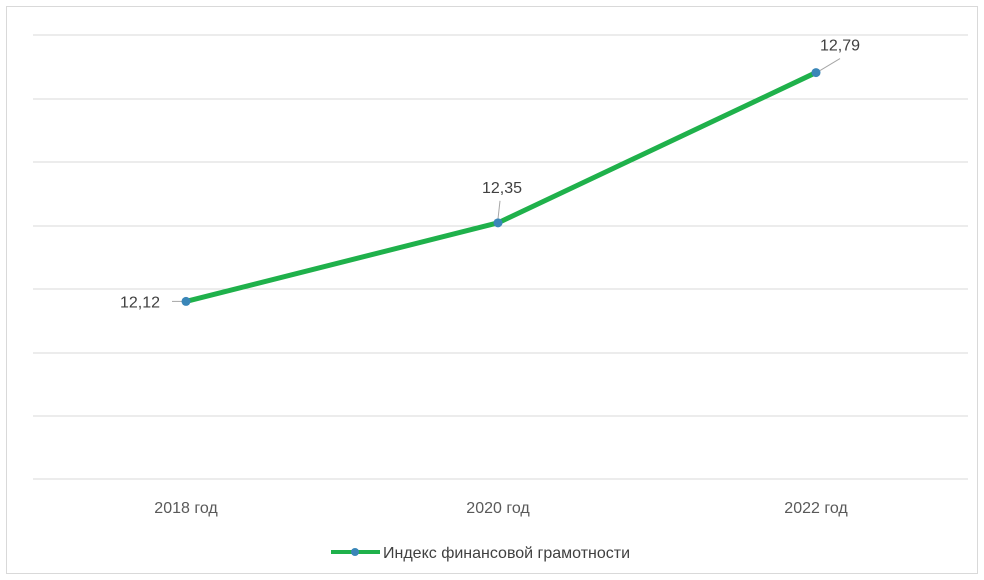 The width and height of the screenshot is (984, 580). I want to click on data-label: 12,79, so click(840, 46).